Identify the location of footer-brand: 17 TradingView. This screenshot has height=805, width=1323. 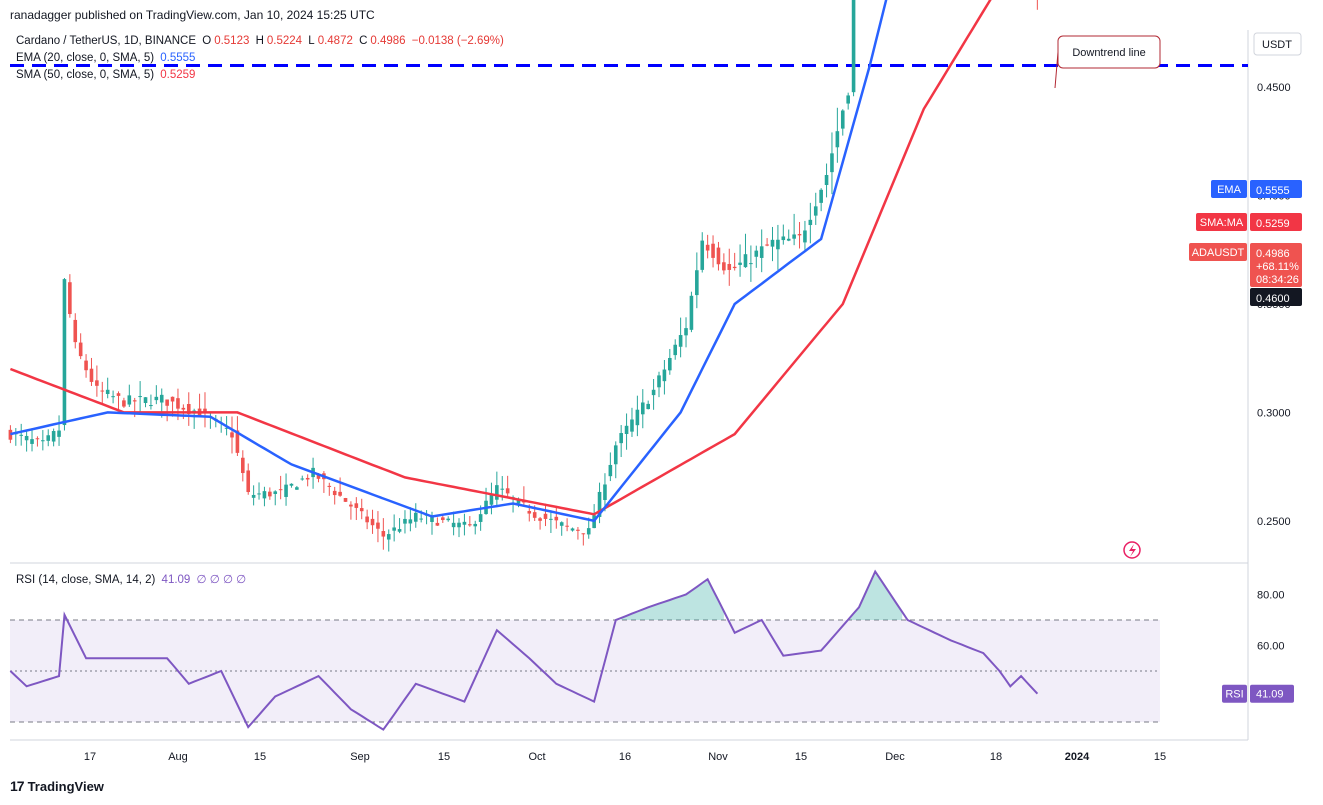
(57, 786).